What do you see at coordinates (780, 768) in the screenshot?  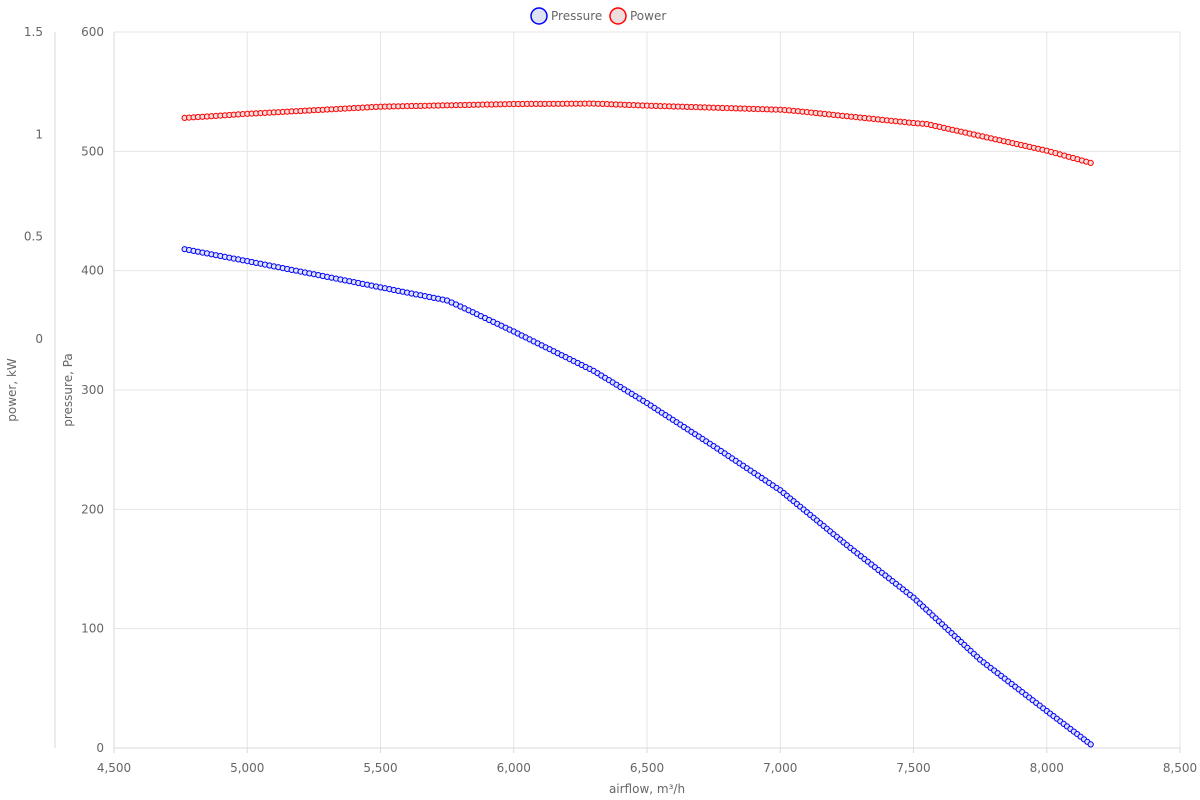 I see `x-tick-label: 7,000` at bounding box center [780, 768].